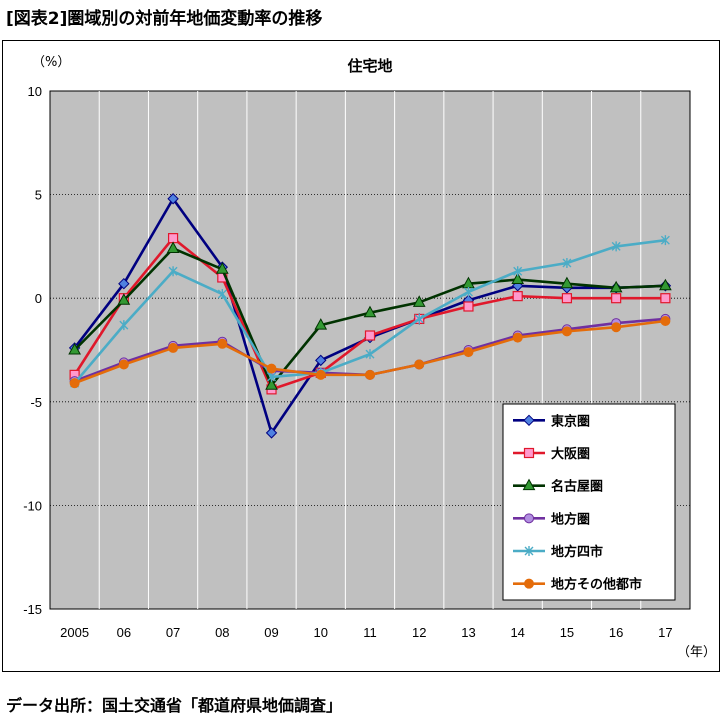  I want to click on legend-label: 地方圏, so click(570, 519).